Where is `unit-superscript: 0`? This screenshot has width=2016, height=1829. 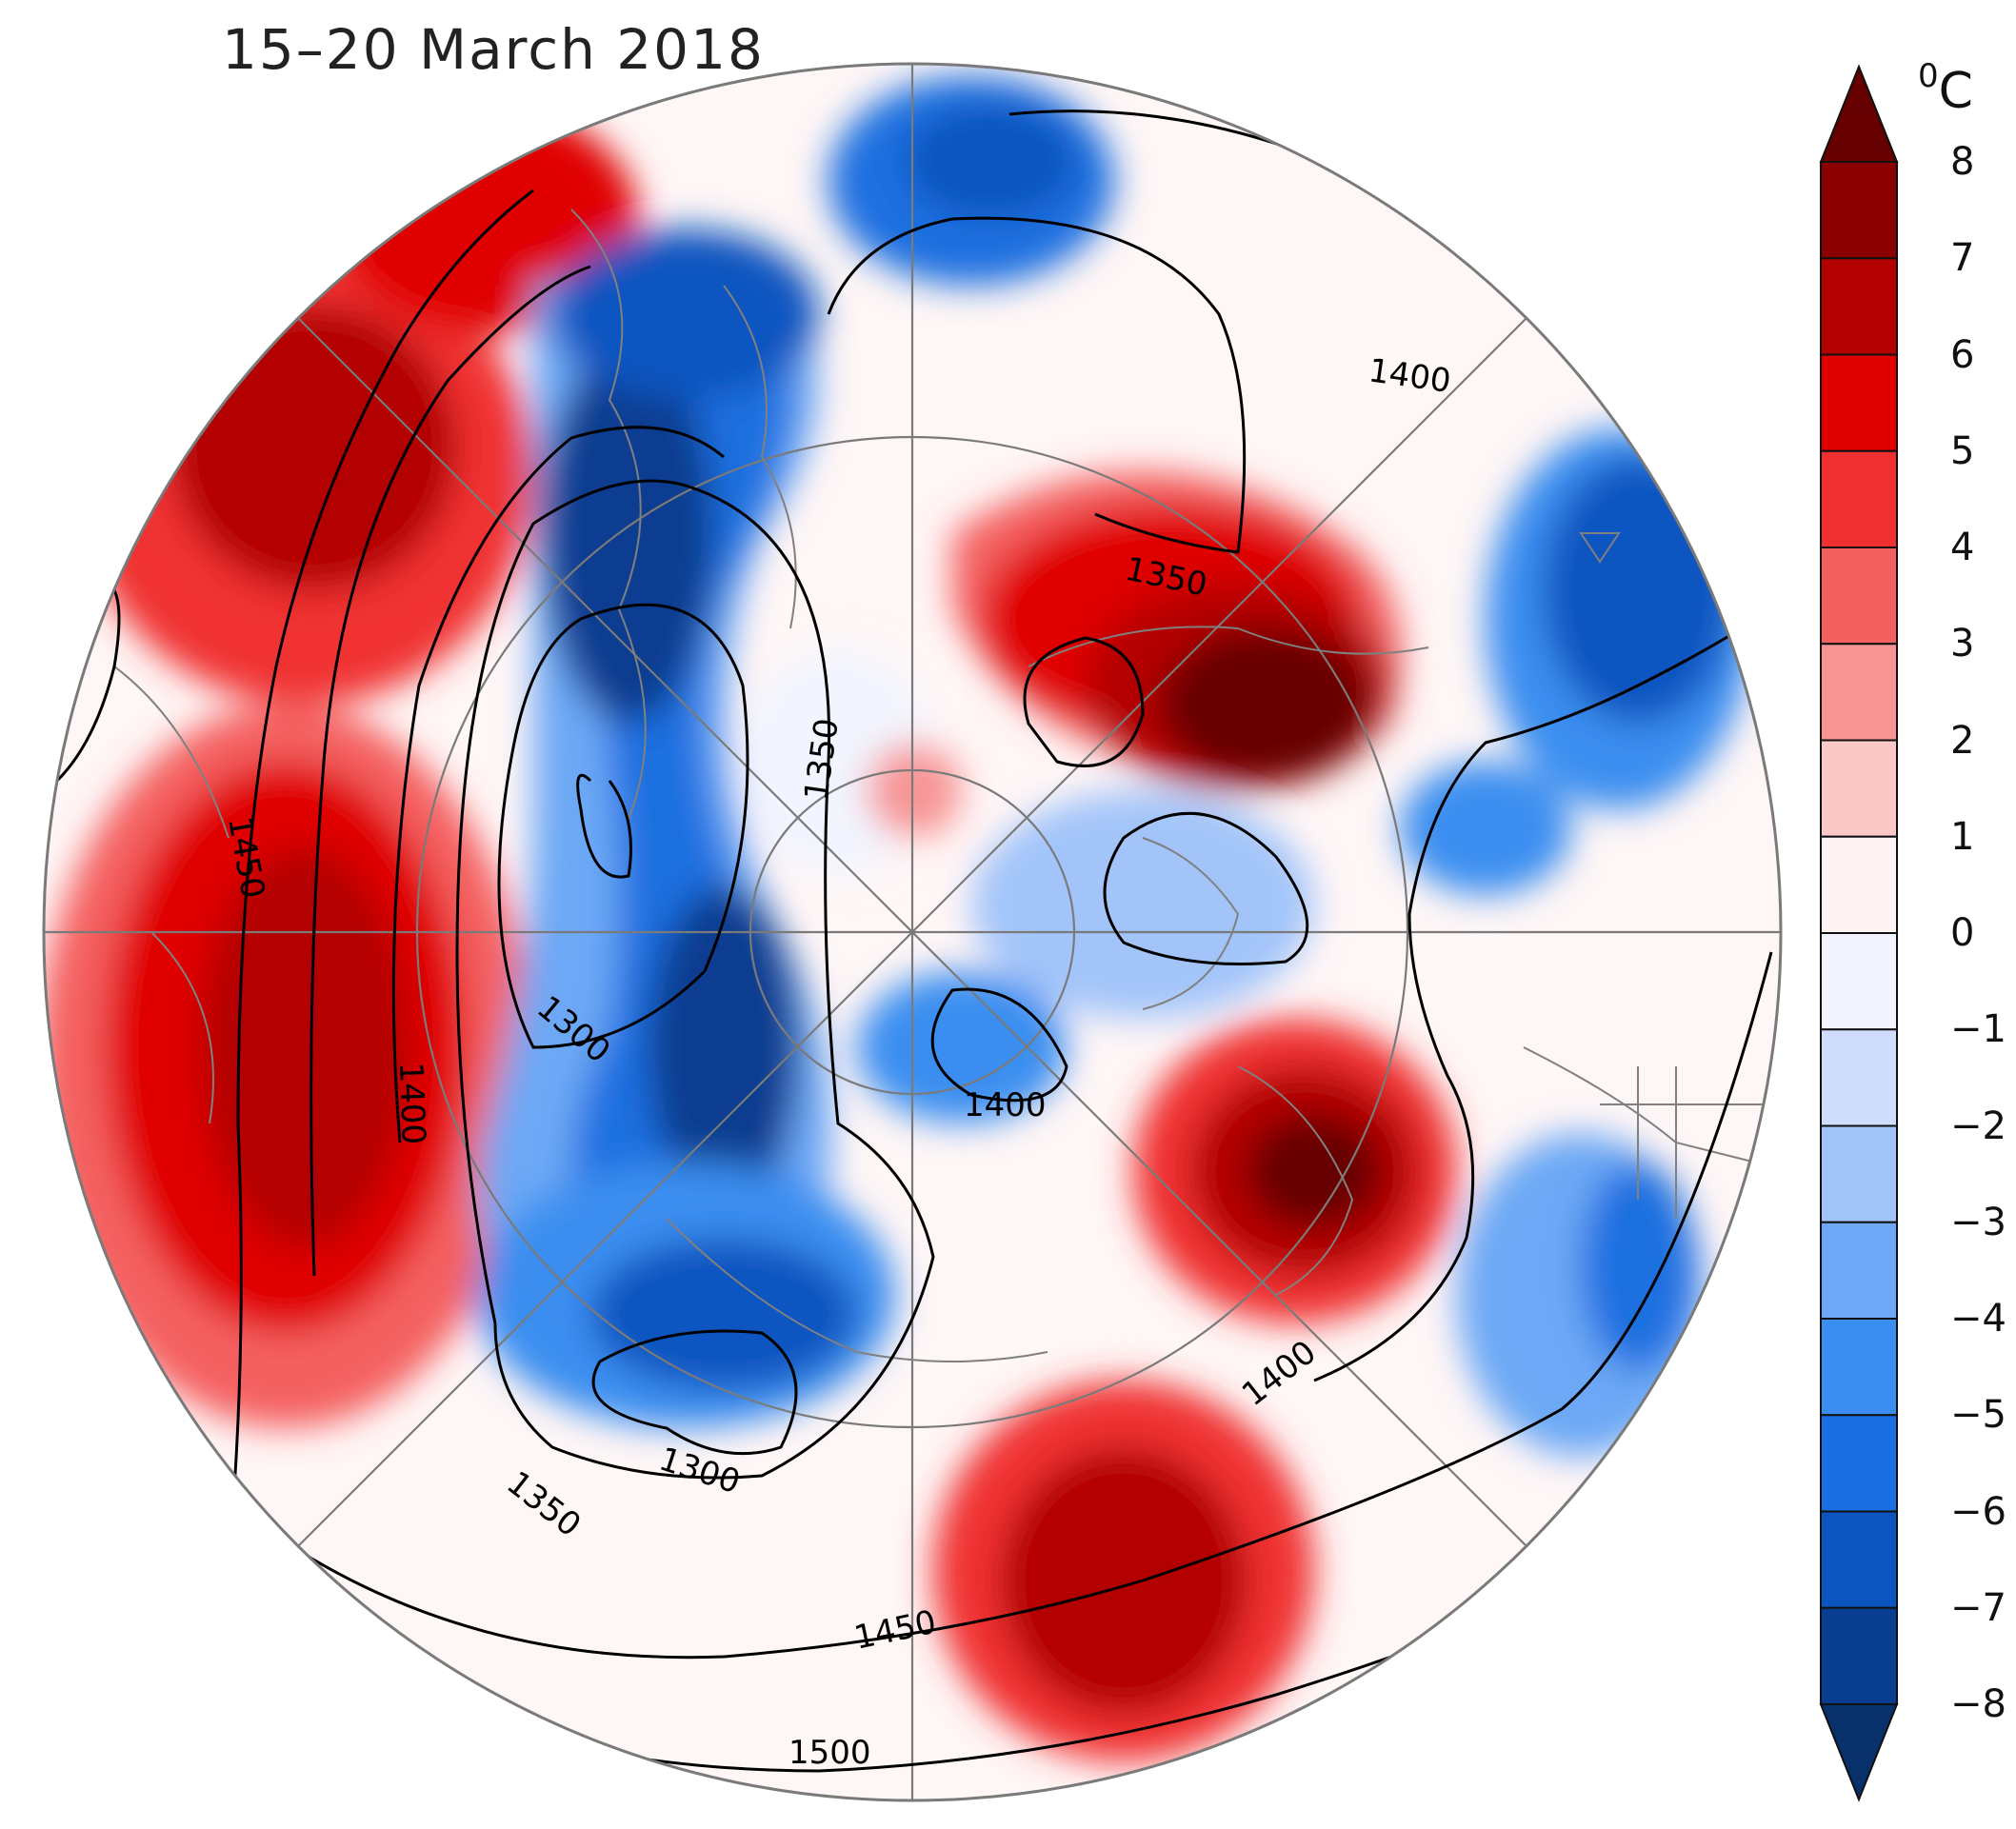
unit-superscript: 0 is located at coordinates (1928, 76).